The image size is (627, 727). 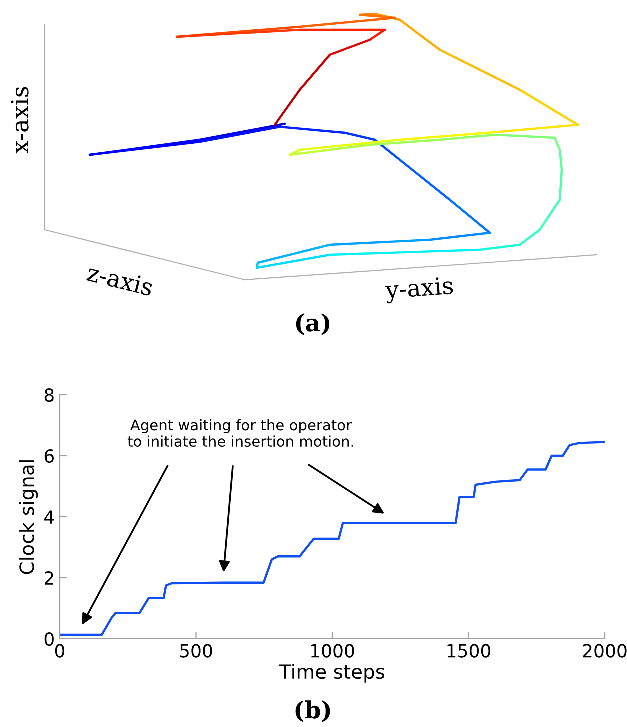 What do you see at coordinates (333, 651) in the screenshot?
I see `x-tick-label: 1000` at bounding box center [333, 651].